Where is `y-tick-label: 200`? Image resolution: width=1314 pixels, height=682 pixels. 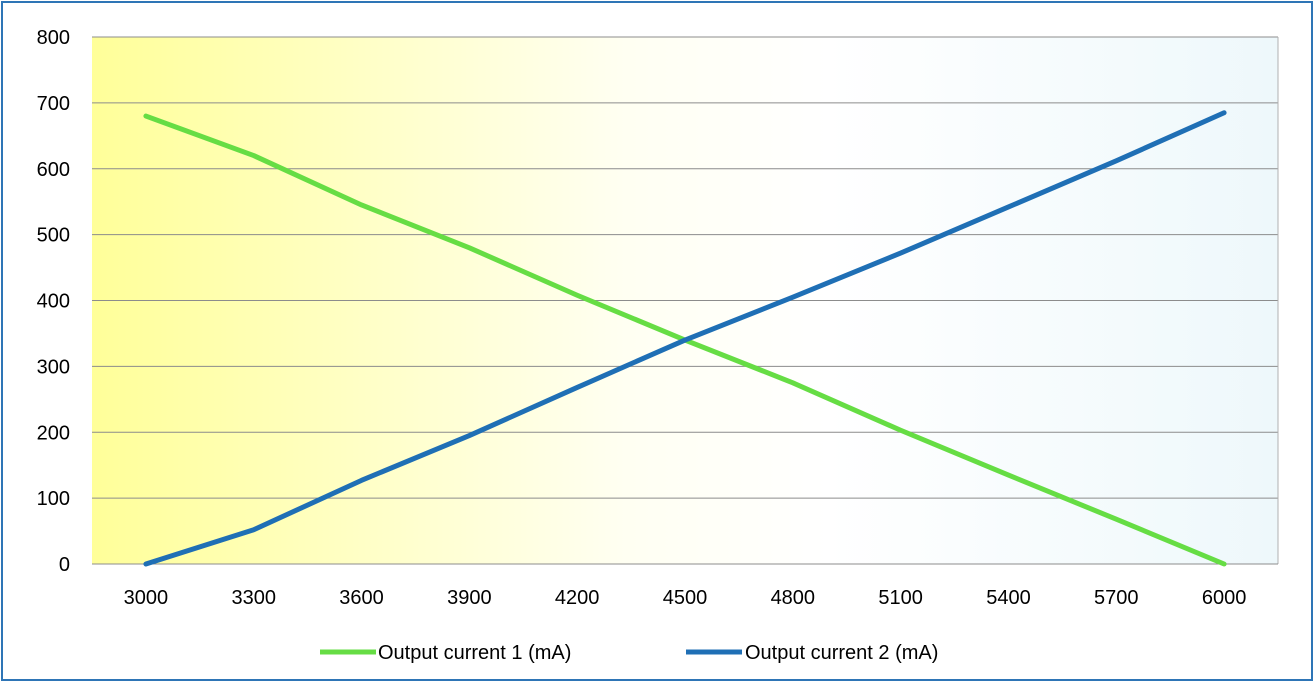
y-tick-label: 200 is located at coordinates (53, 433).